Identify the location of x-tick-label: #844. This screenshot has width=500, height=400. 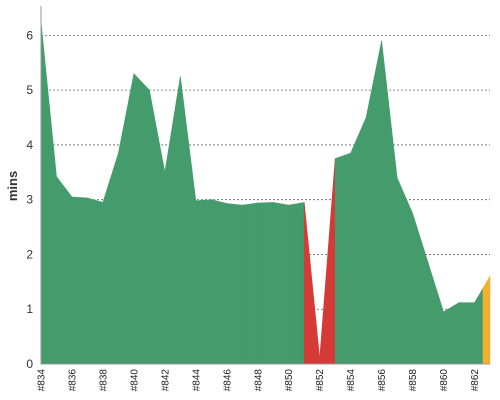
(196, 380).